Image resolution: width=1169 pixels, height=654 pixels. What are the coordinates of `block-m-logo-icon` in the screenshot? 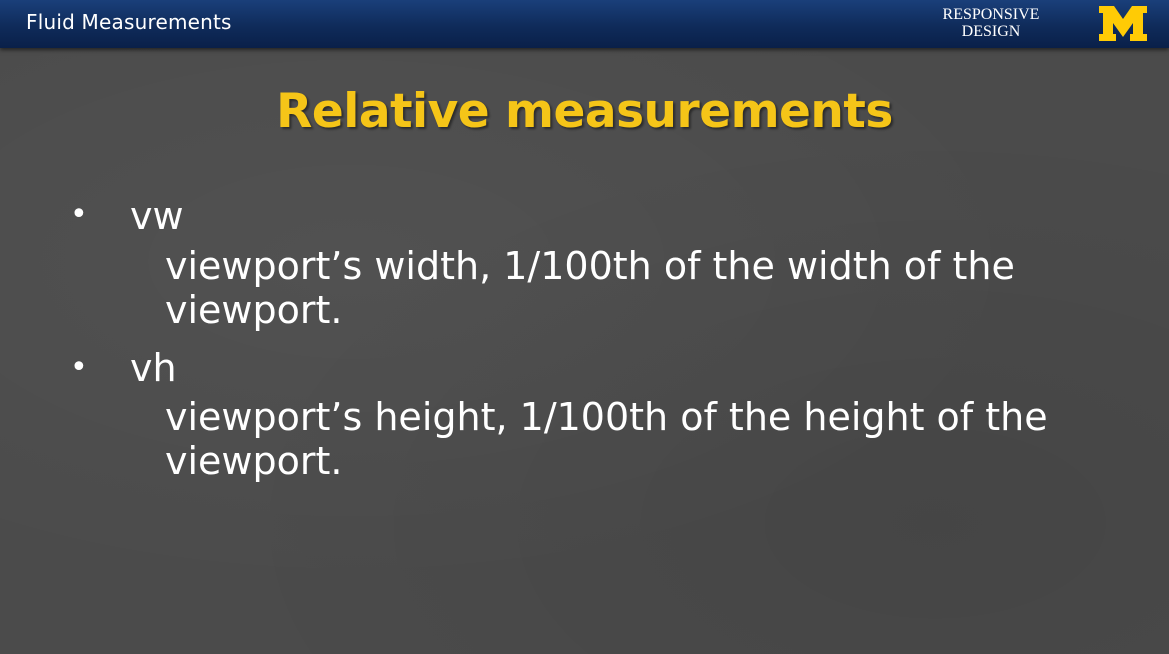 It's located at (1123, 23).